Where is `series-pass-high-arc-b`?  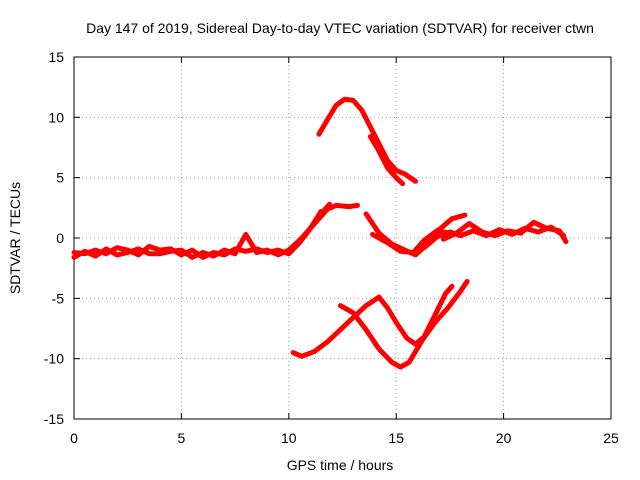 series-pass-high-arc-b is located at coordinates (386, 160).